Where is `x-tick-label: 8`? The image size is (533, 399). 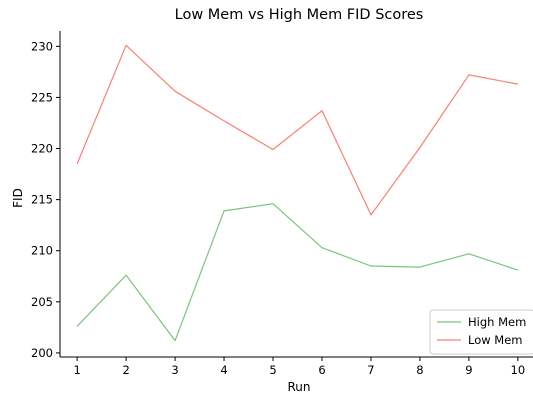
x-tick-label: 8 is located at coordinates (419, 370).